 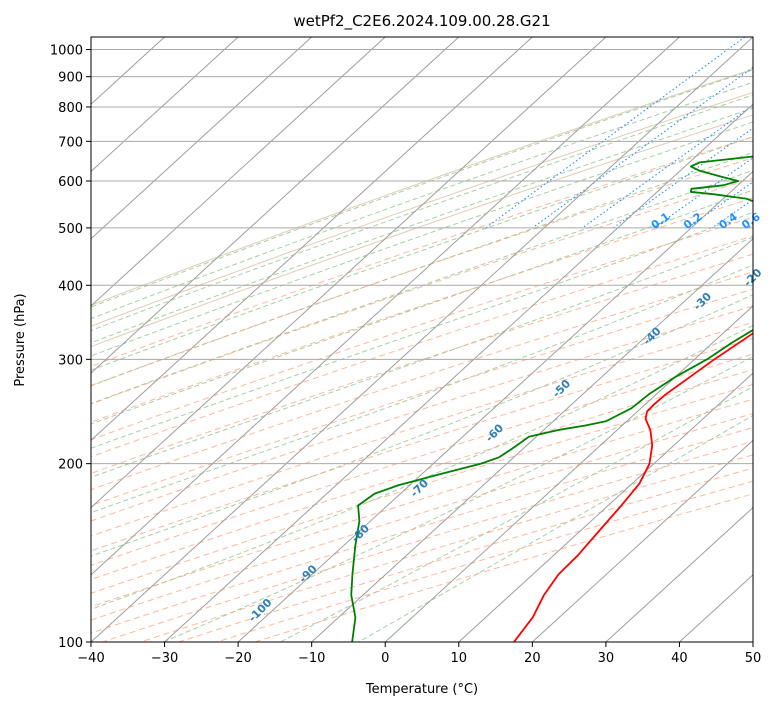 What do you see at coordinates (90, 658) in the screenshot?
I see `x-tick-label: −40` at bounding box center [90, 658].